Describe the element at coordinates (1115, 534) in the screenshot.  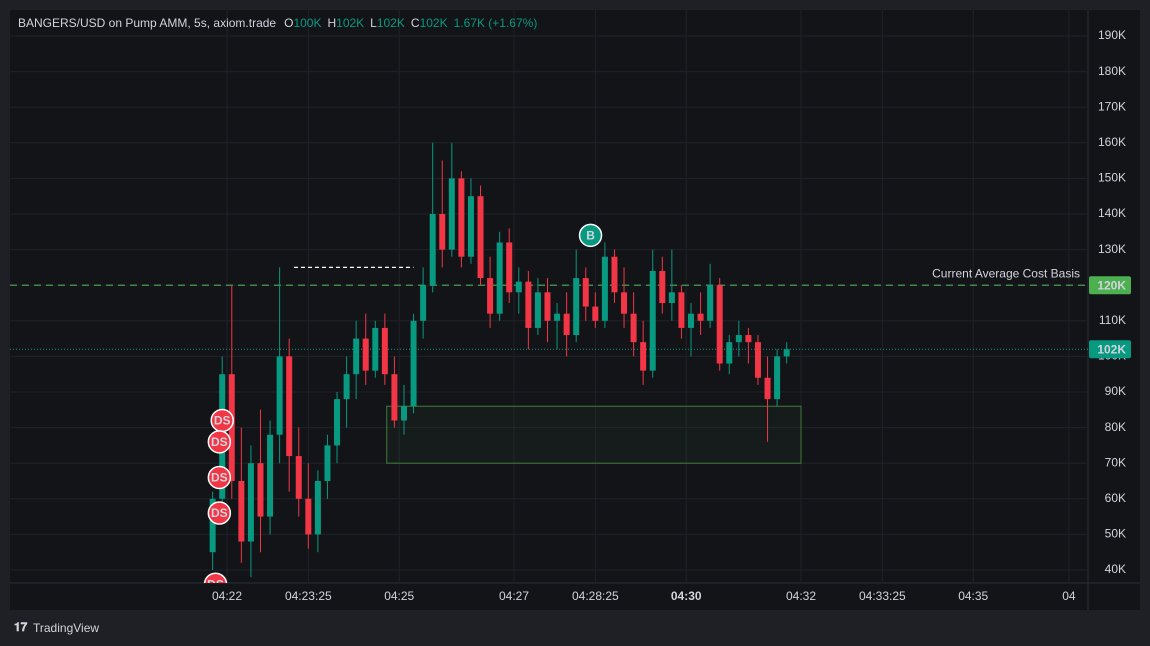
I see `y-tick-label: 50K` at that location.